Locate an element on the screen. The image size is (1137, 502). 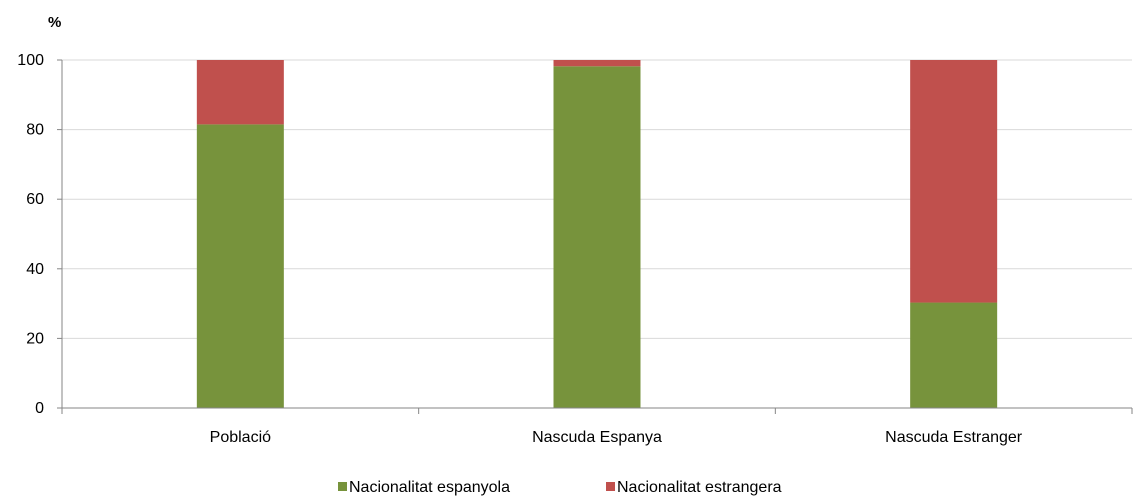
y-tick-label: 40 is located at coordinates (35, 269).